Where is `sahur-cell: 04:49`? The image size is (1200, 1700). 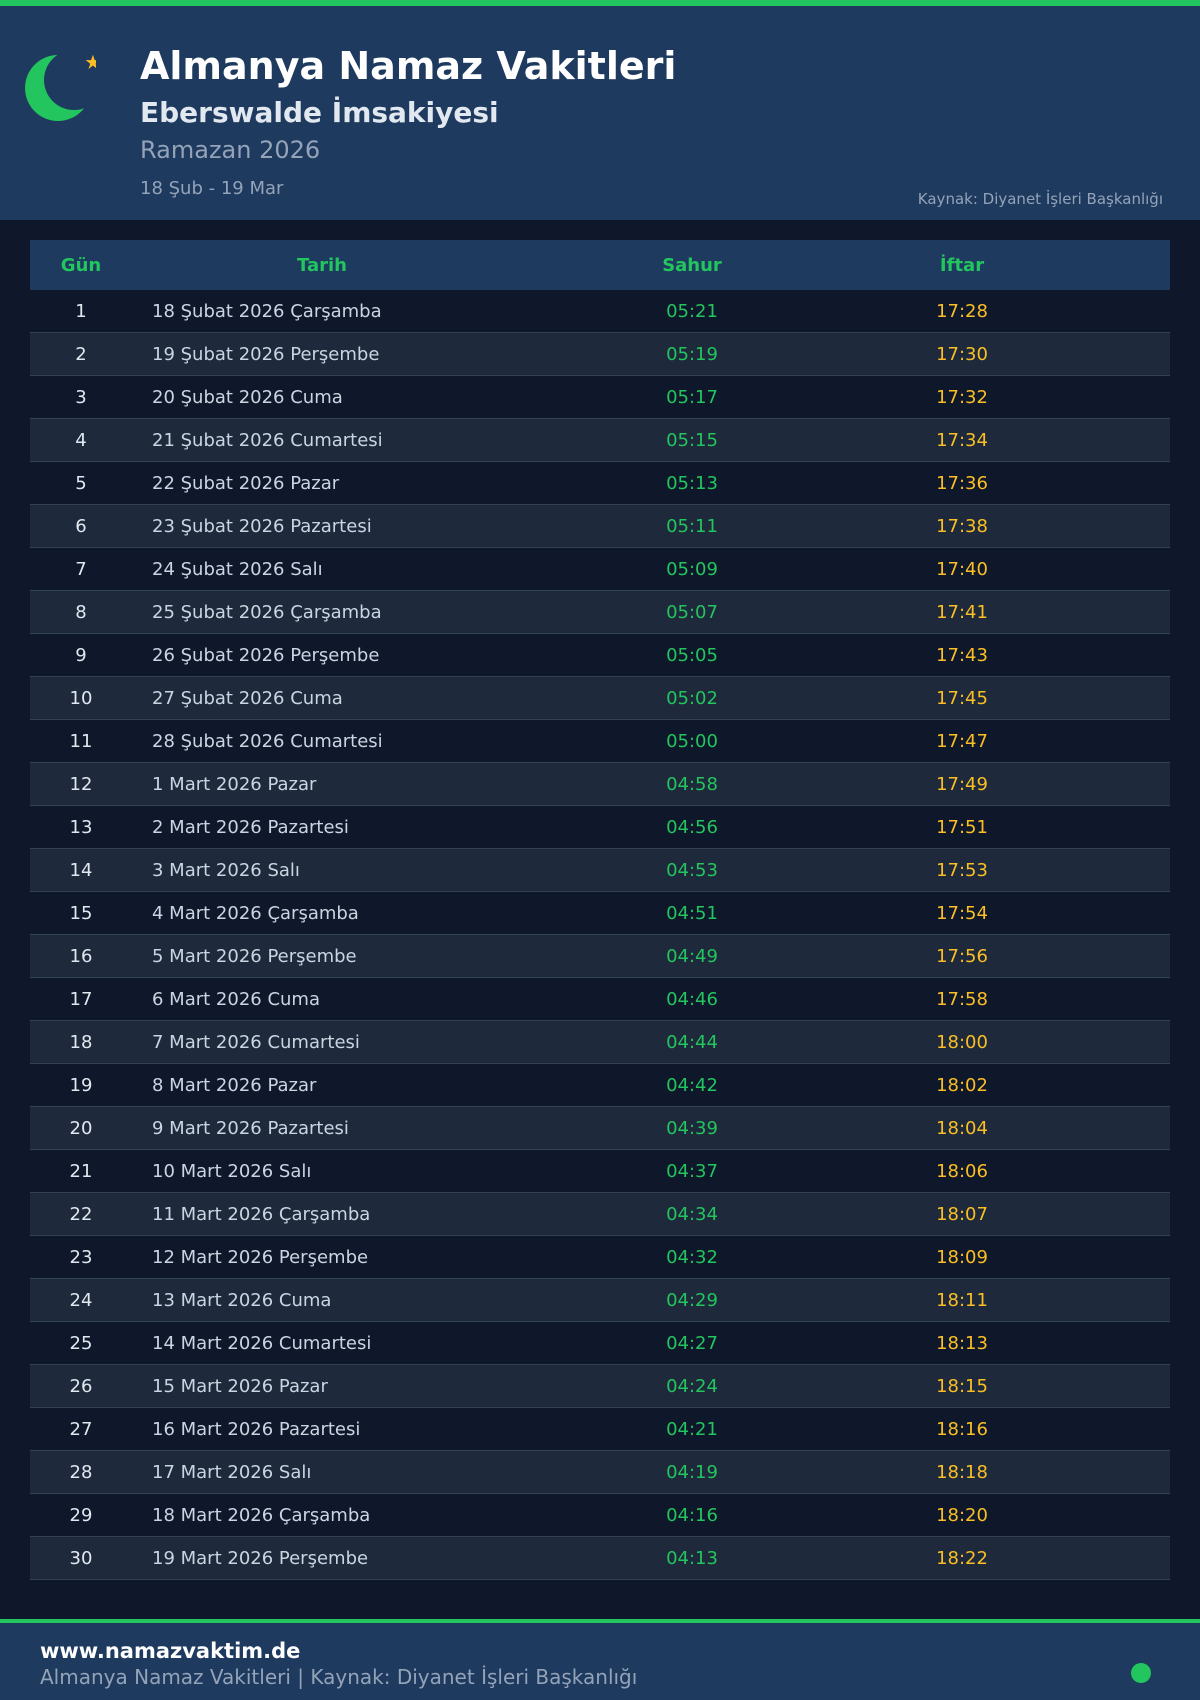 sahur-cell: 04:49 is located at coordinates (692, 956).